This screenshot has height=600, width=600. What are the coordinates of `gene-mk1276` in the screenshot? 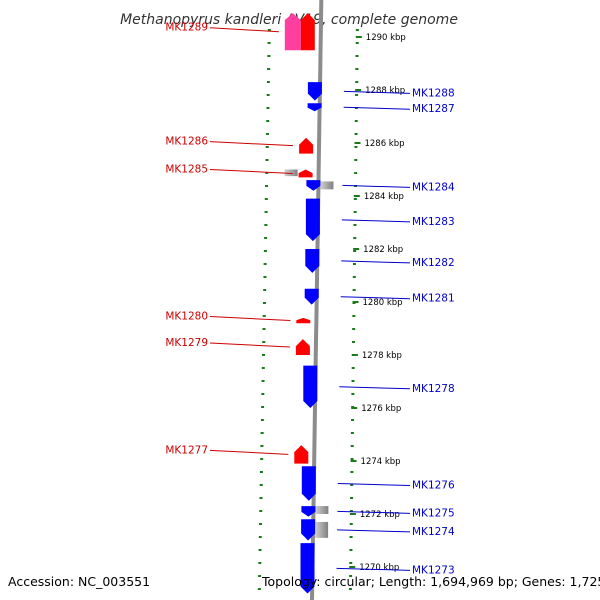 It's located at (308, 483).